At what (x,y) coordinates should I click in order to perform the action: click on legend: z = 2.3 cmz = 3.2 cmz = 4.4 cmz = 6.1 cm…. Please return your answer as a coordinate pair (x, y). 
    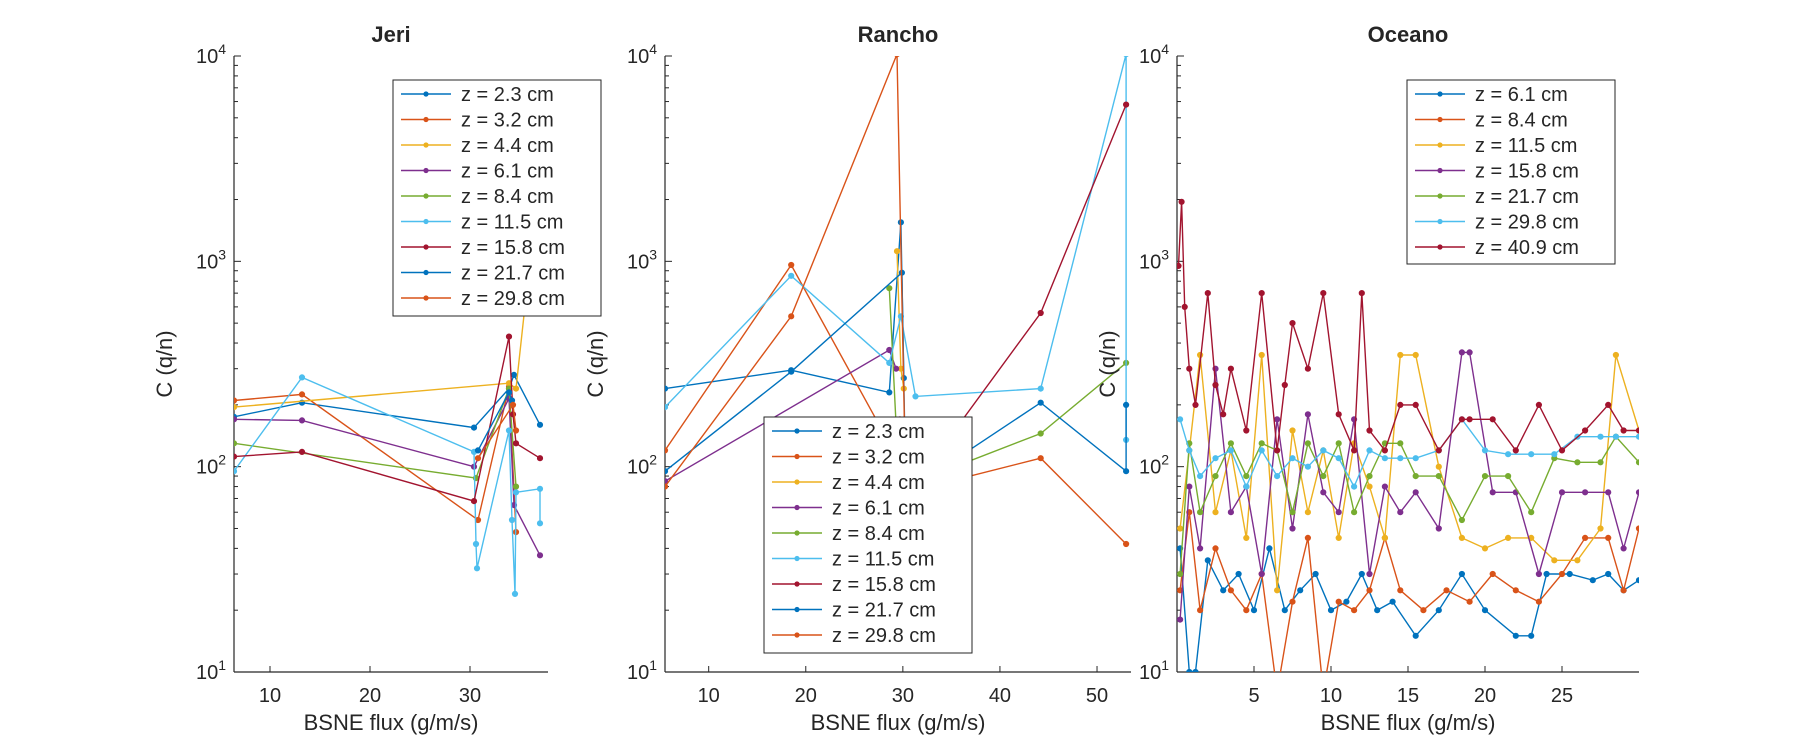
    Looking at the image, I should click on (868, 535).